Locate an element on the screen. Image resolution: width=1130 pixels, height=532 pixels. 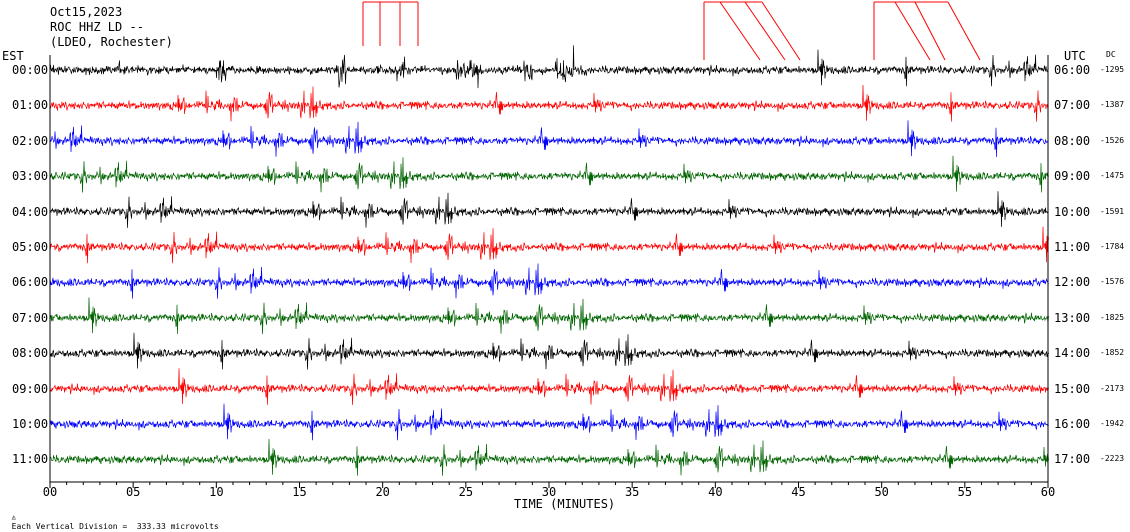
est-label: 10:00 is located at coordinates (30, 424).